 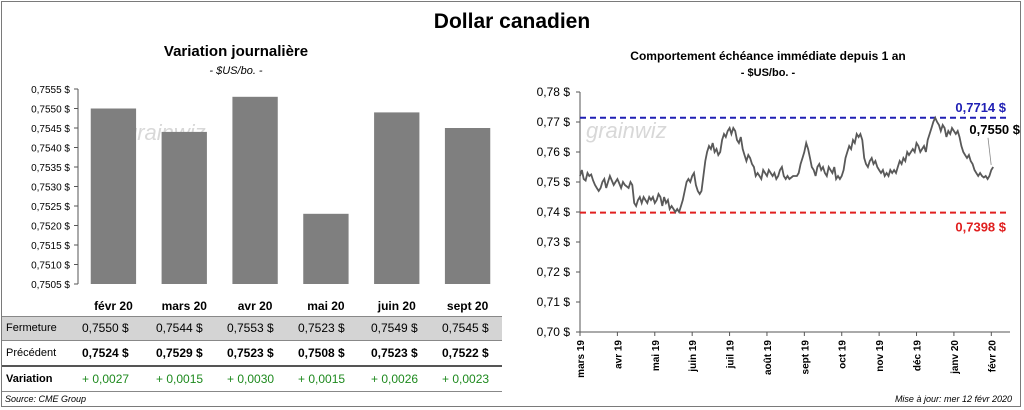 What do you see at coordinates (554, 212) in the screenshot?
I see `line-y-tick-label: 0,74 $` at bounding box center [554, 212].